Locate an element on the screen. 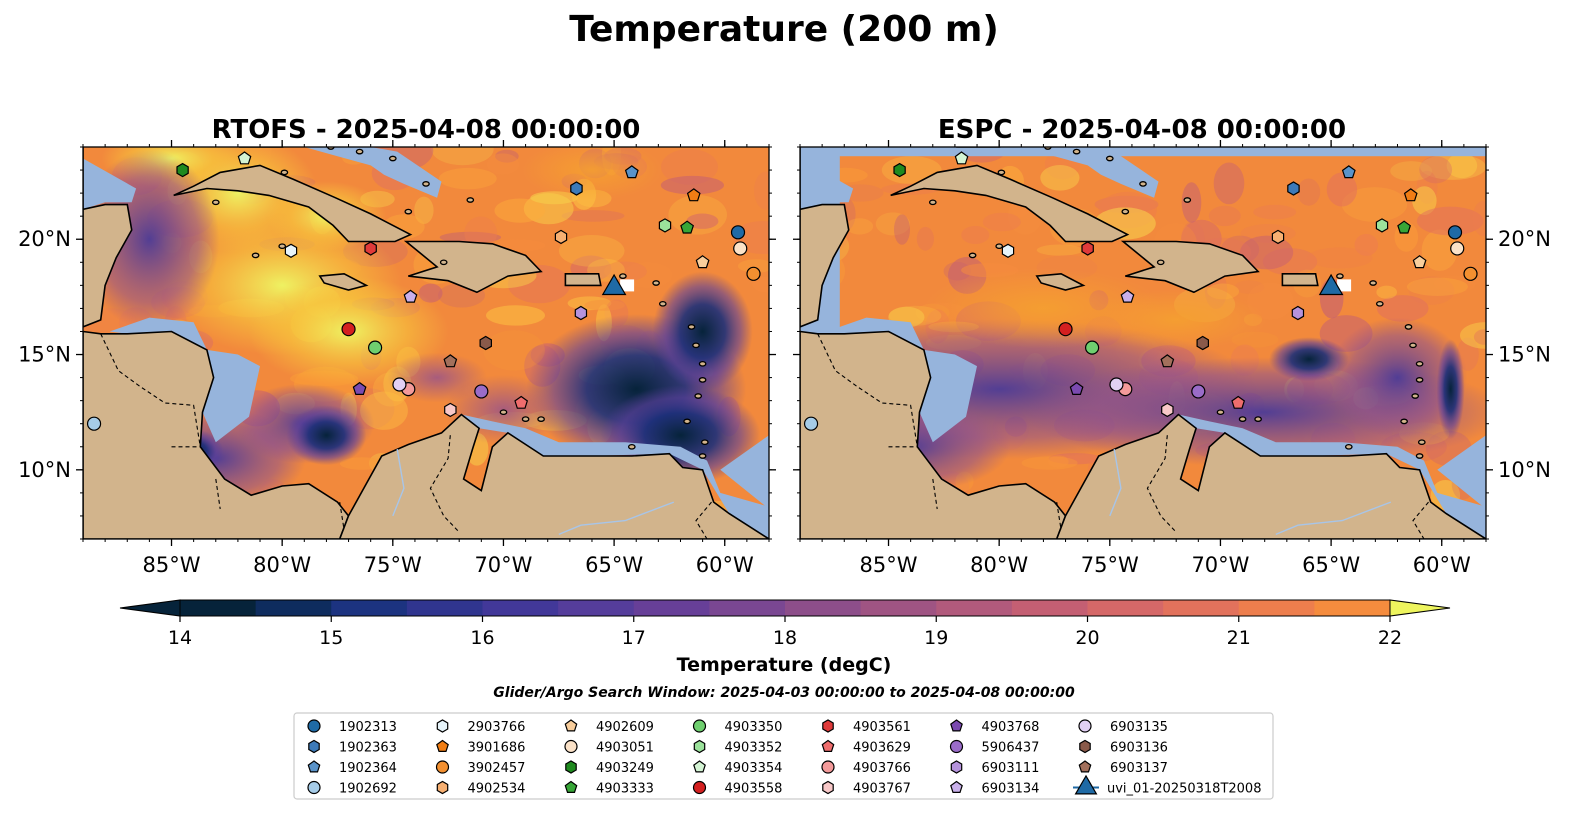  legend-item: 4903354 is located at coordinates (737, 768).